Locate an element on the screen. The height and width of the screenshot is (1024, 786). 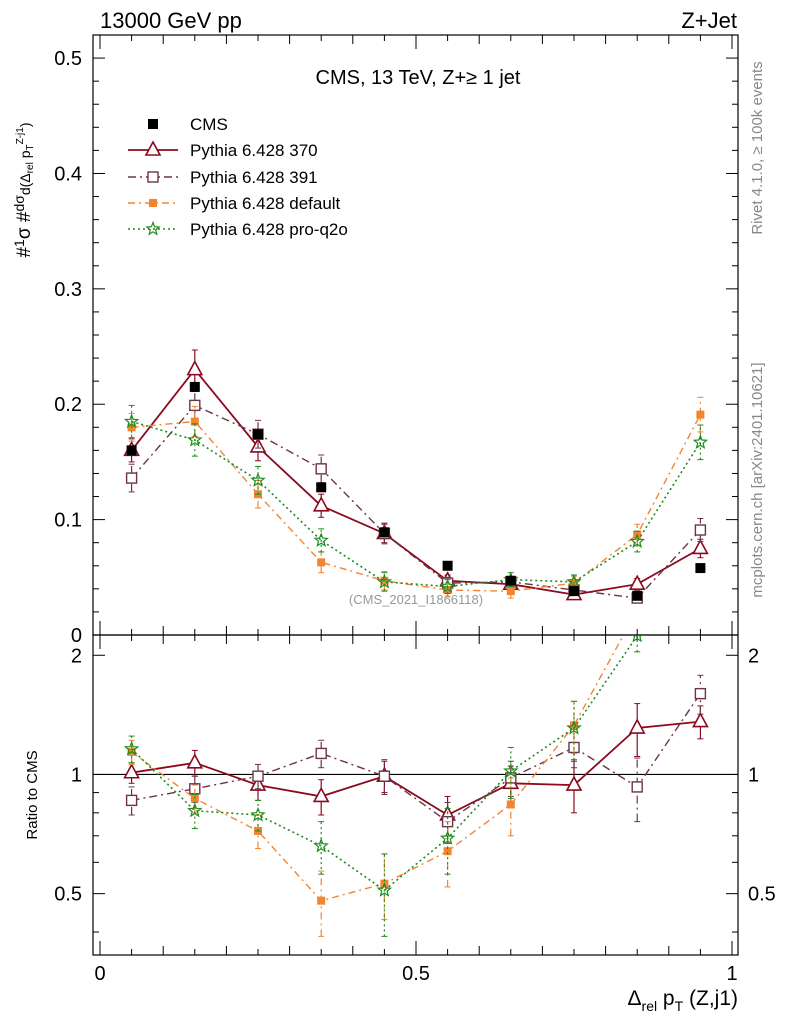
pythia-default-line is located at coordinates (416, 503).